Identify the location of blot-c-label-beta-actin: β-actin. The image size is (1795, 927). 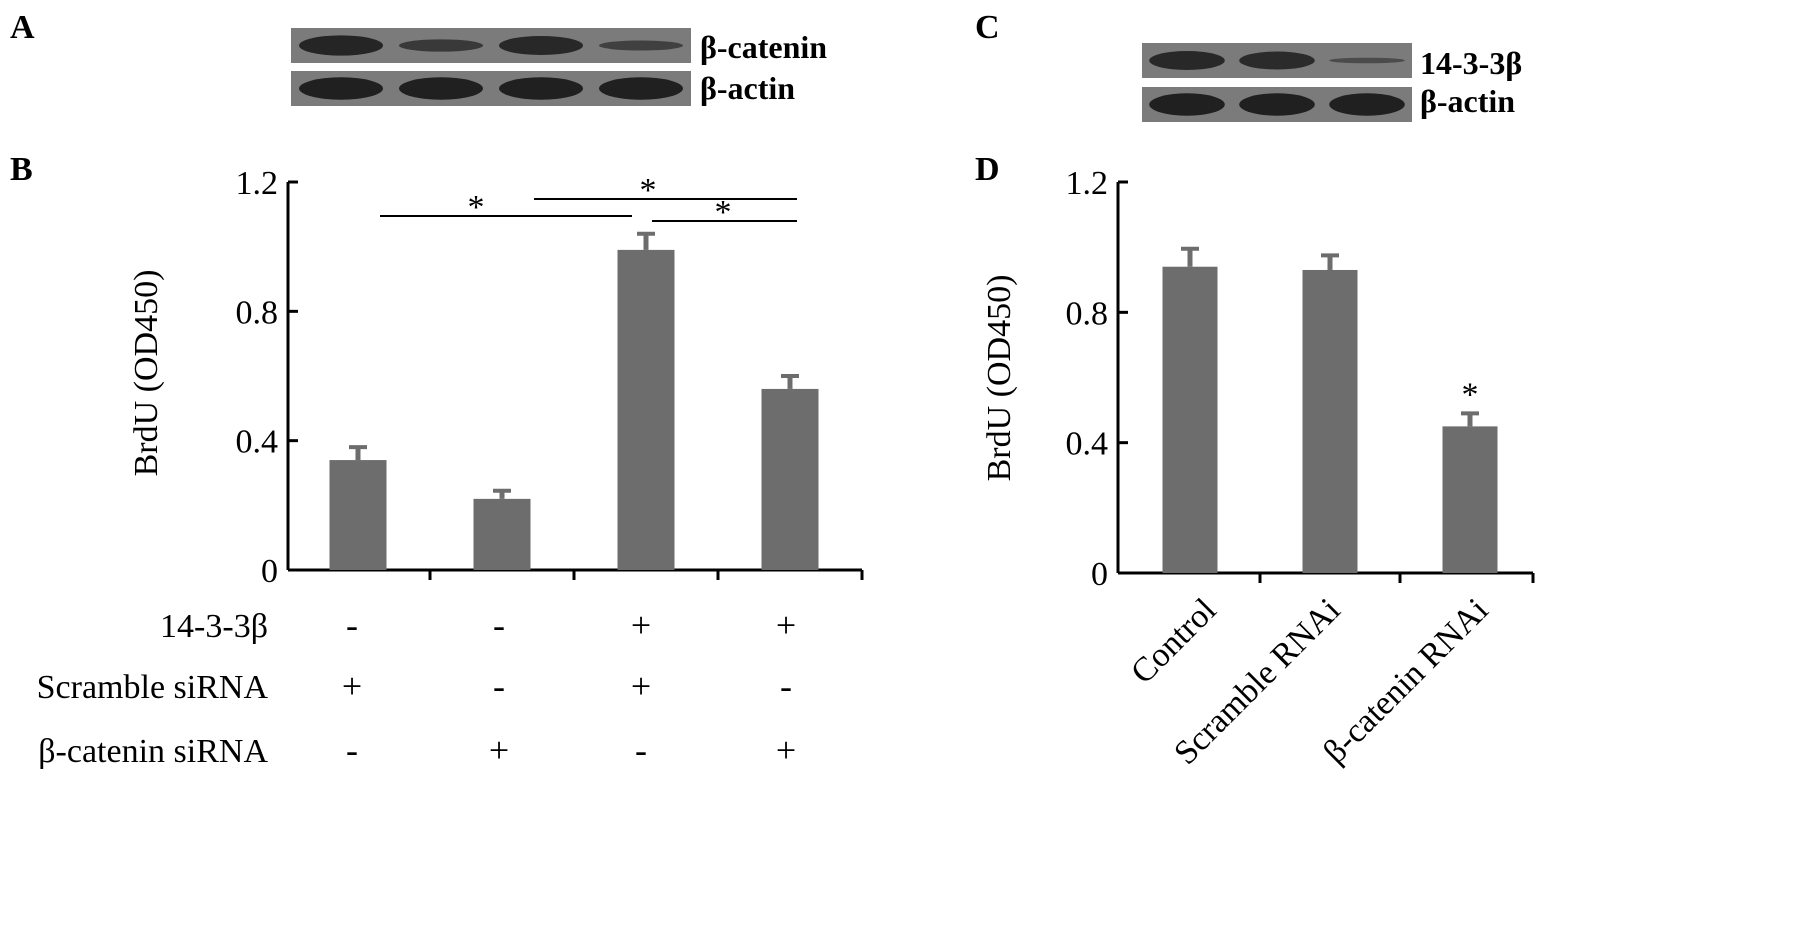
(1467, 101).